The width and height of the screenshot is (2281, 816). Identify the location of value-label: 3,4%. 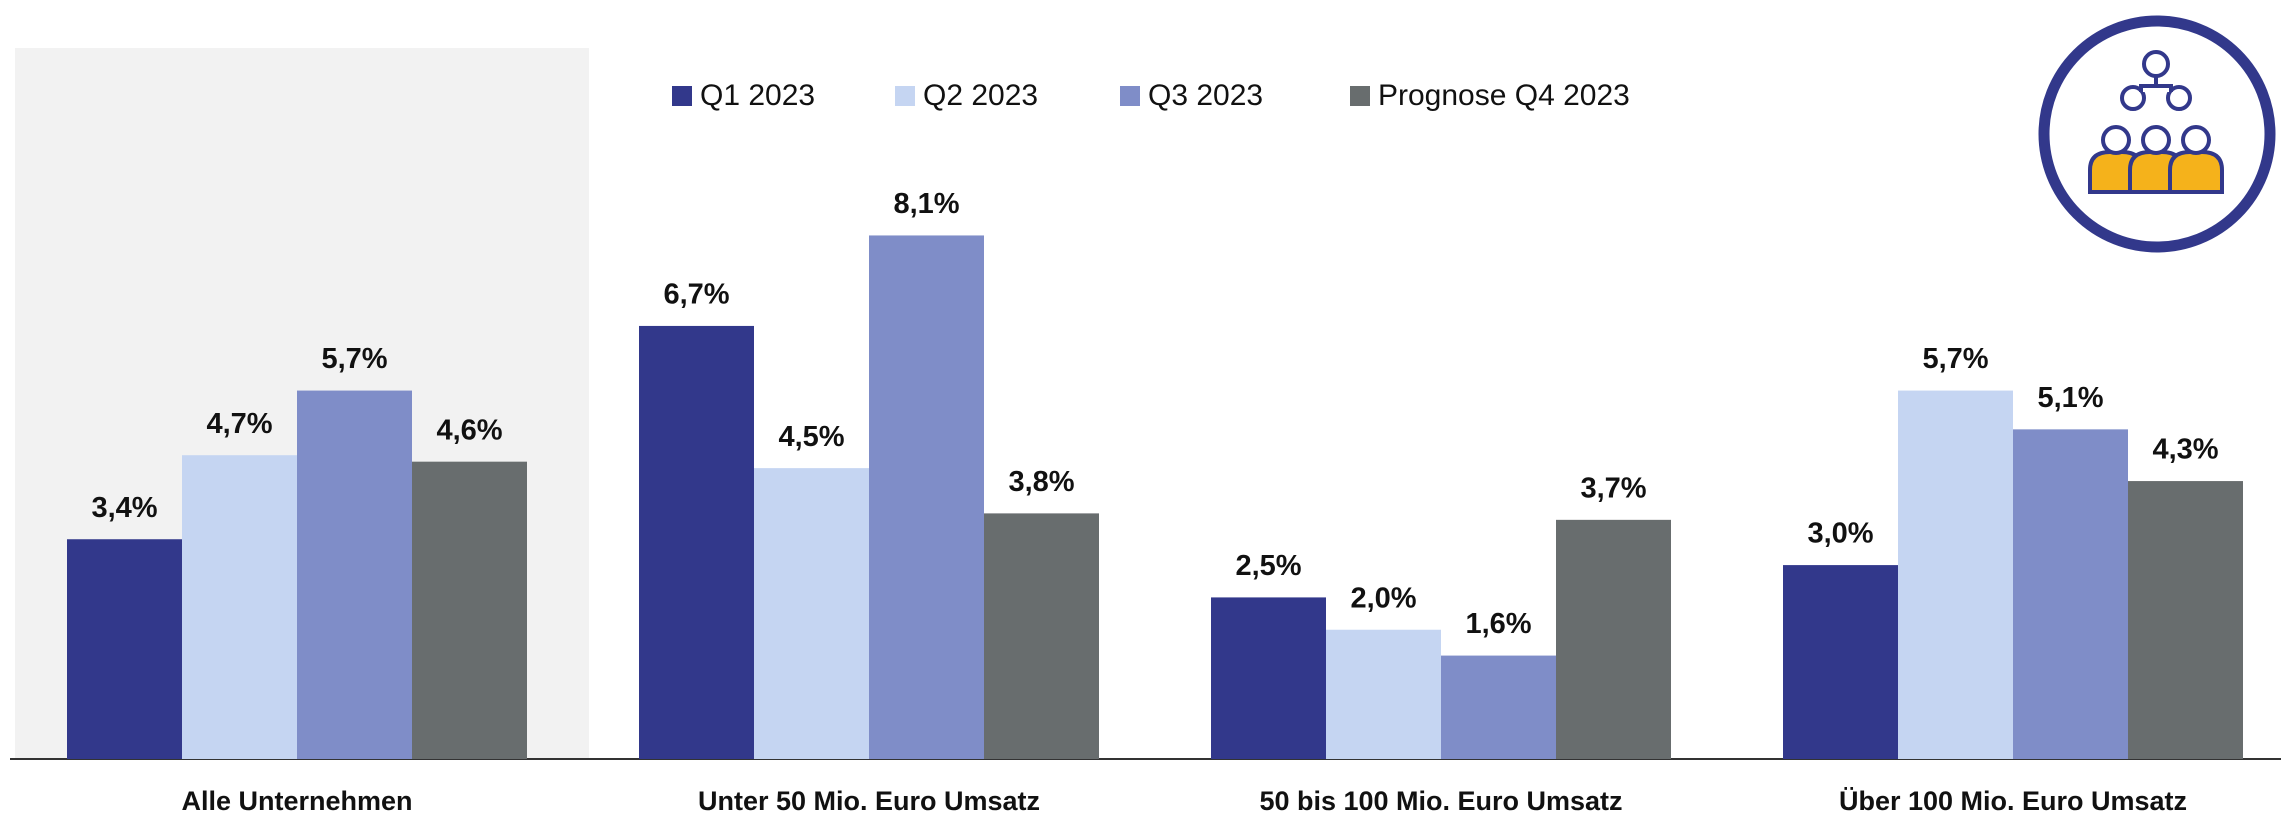
(124, 508).